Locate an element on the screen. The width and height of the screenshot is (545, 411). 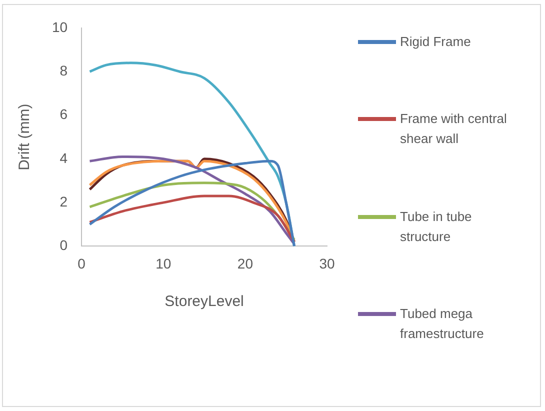
x-axis-title: StoreyLevel is located at coordinates (204, 301).